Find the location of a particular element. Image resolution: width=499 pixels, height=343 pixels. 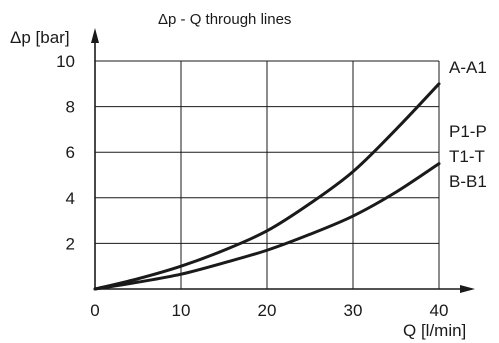

x-tick-label-40: 40 is located at coordinates (439, 310).